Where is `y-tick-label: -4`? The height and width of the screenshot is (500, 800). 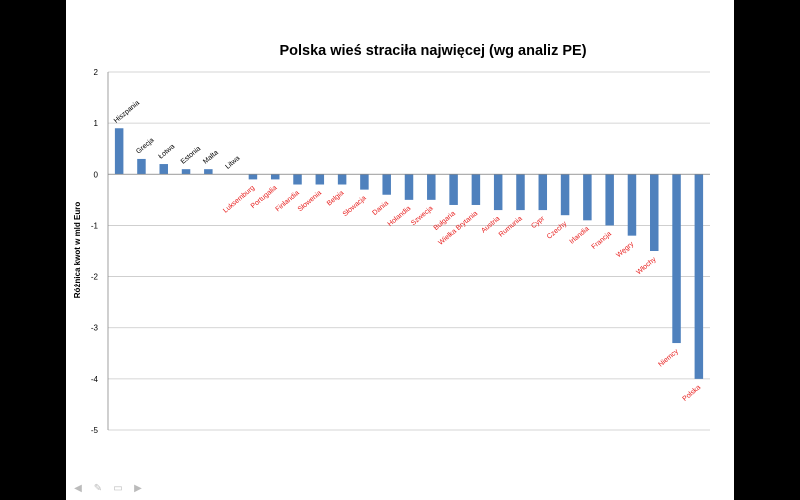 y-tick-label: -4 is located at coordinates (95, 379).